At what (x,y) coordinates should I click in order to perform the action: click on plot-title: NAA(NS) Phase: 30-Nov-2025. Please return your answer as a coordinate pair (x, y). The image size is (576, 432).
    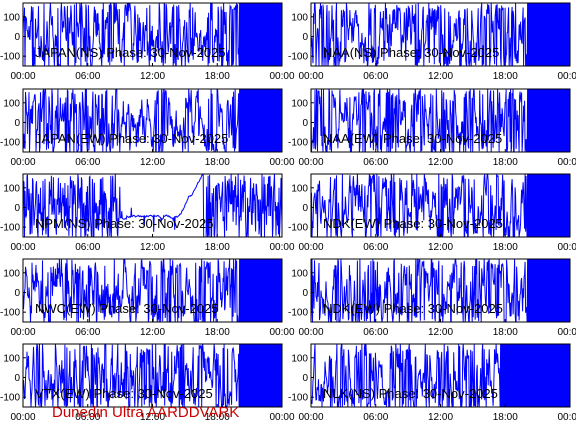
    Looking at the image, I should click on (411, 52).